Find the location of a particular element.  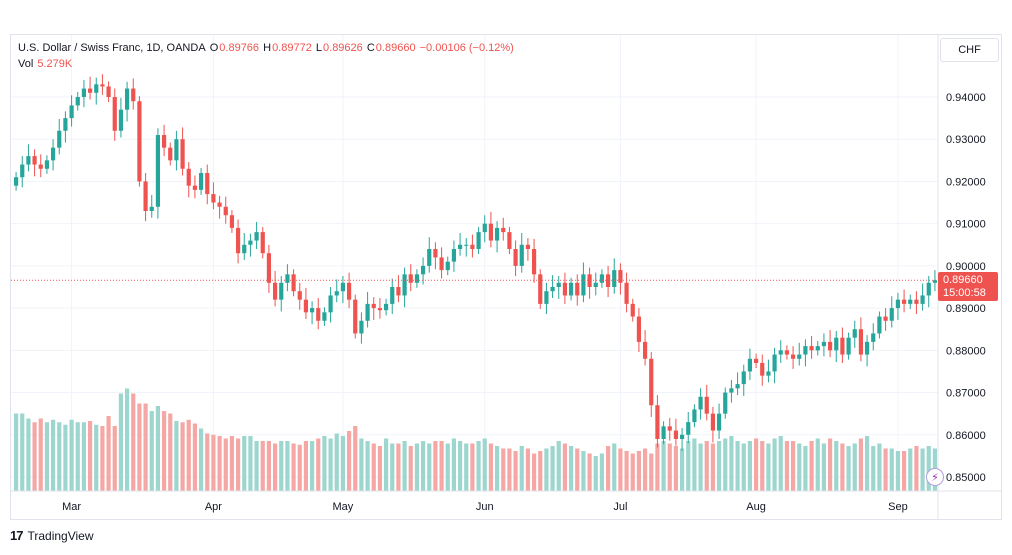

tradingview-logo: 17 TradingView is located at coordinates (52, 535).